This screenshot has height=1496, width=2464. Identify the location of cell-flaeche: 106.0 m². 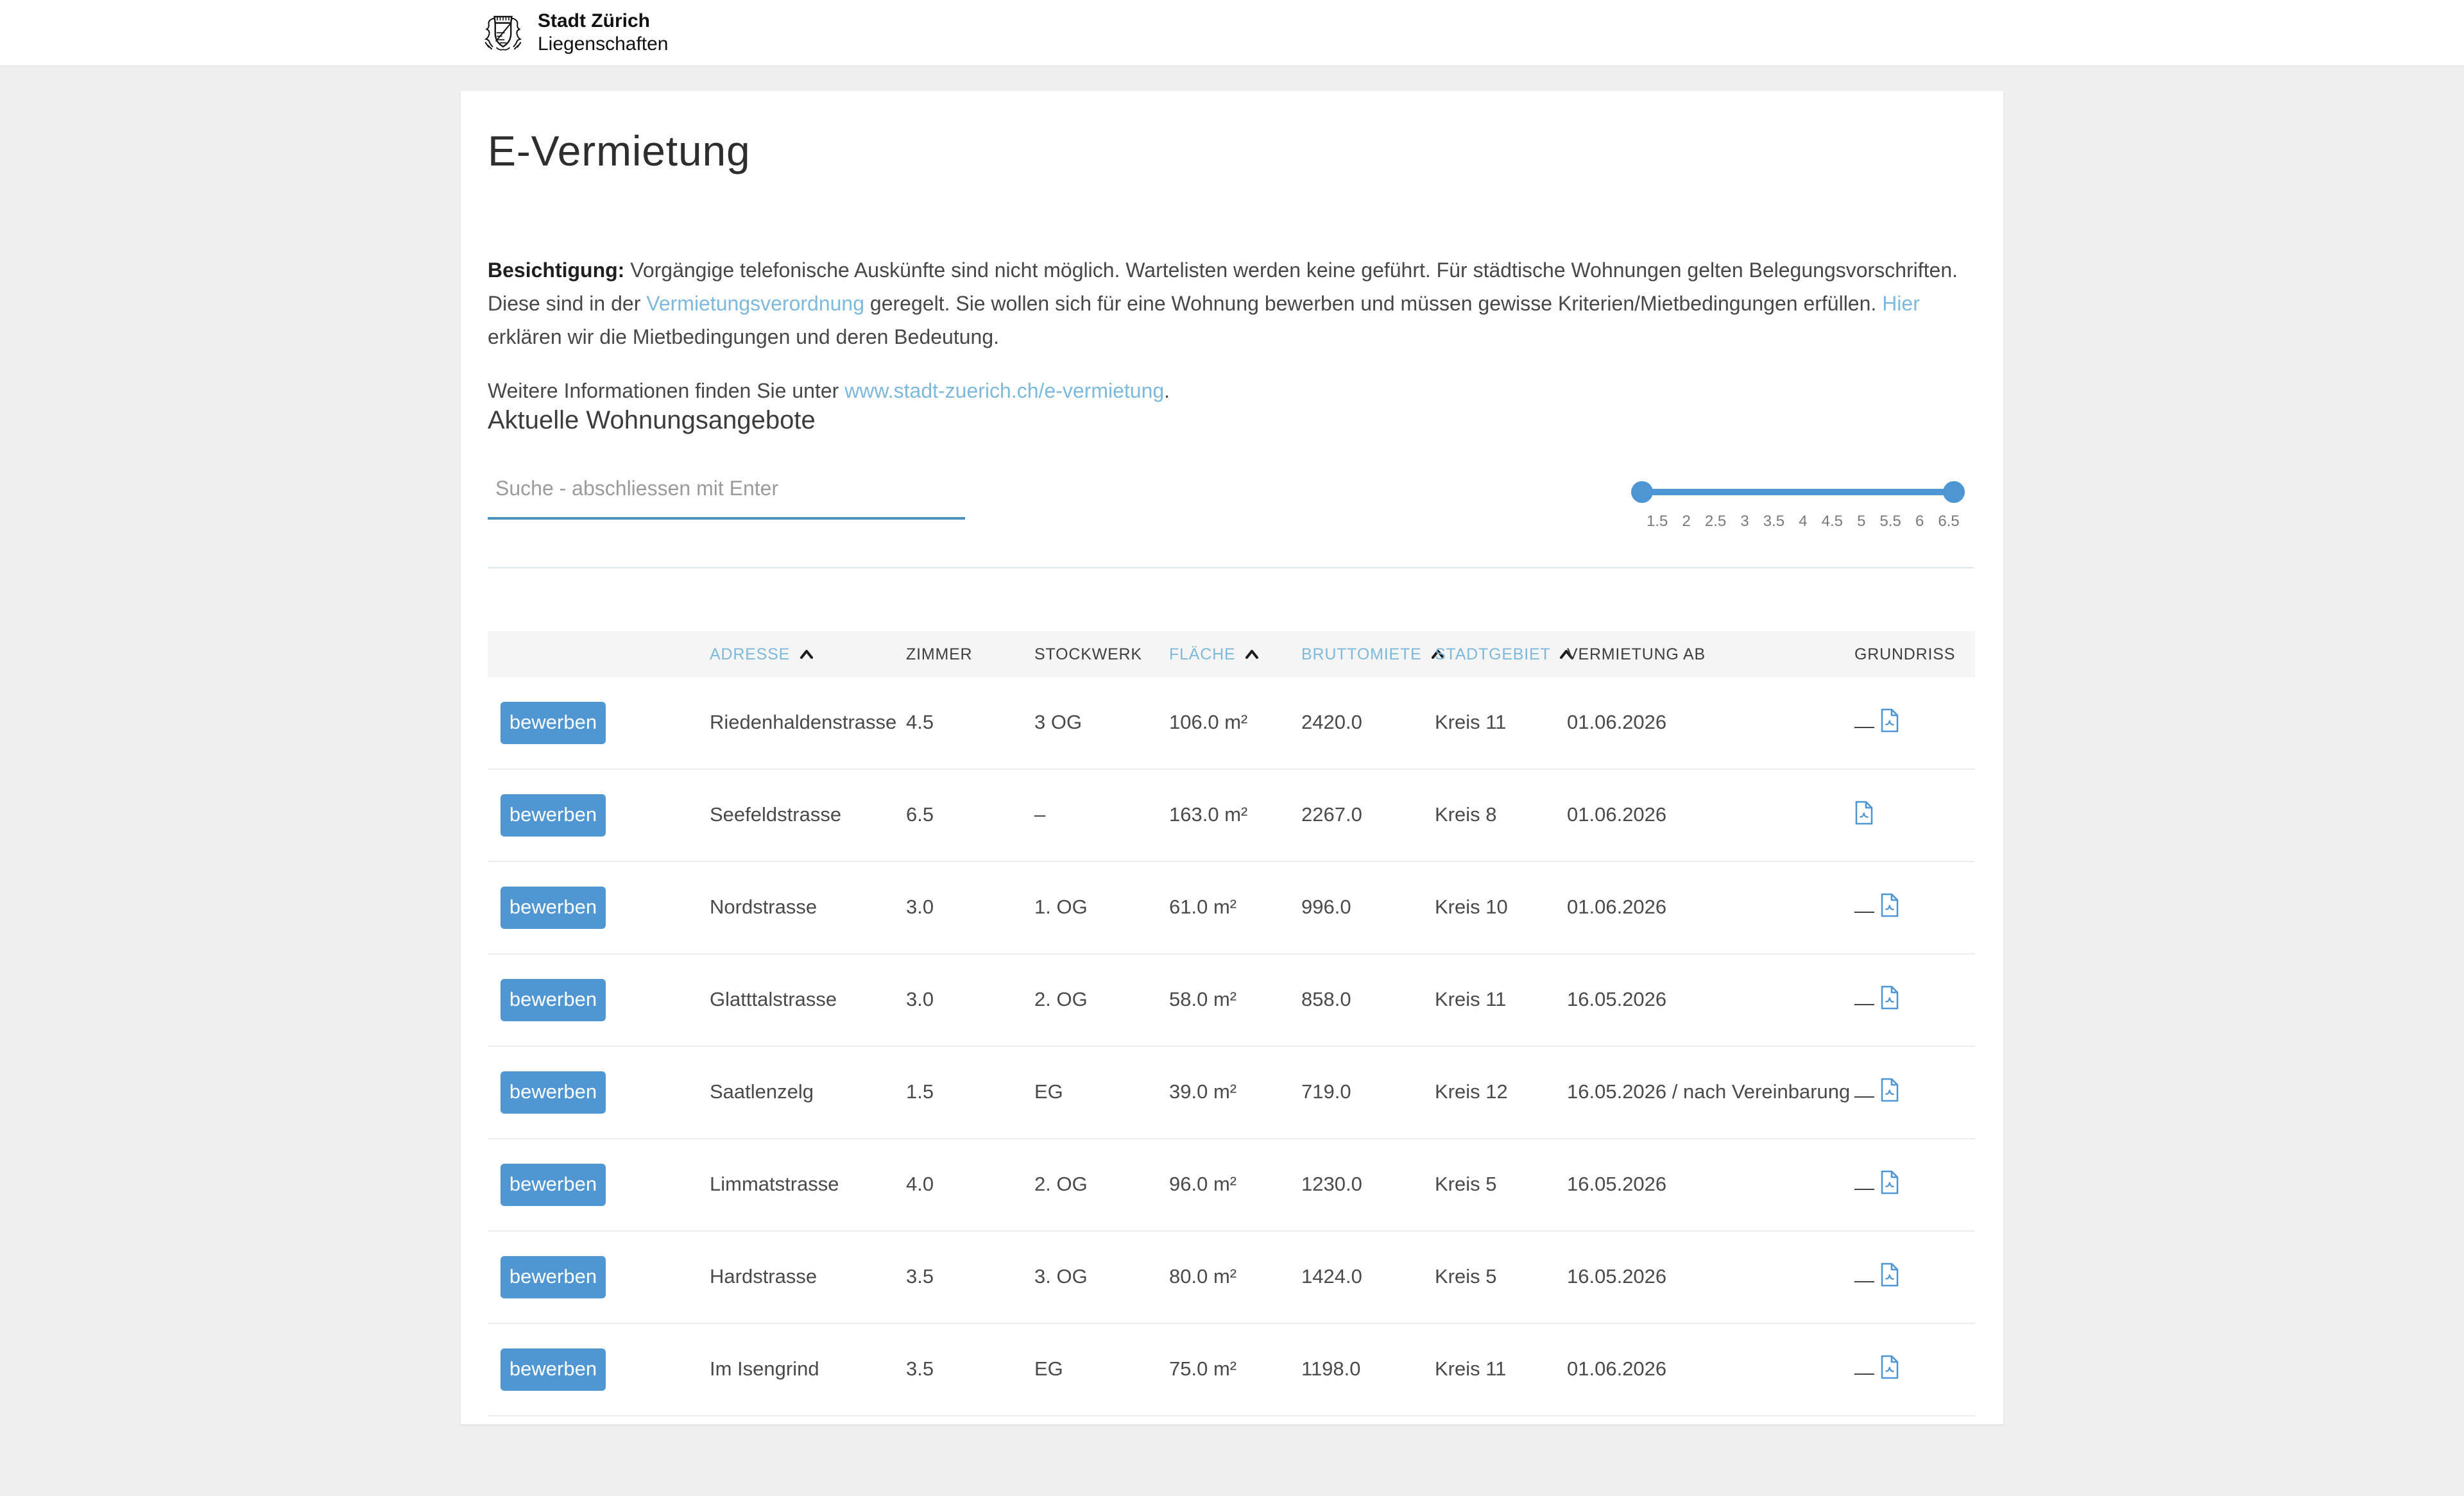
(1209, 722).